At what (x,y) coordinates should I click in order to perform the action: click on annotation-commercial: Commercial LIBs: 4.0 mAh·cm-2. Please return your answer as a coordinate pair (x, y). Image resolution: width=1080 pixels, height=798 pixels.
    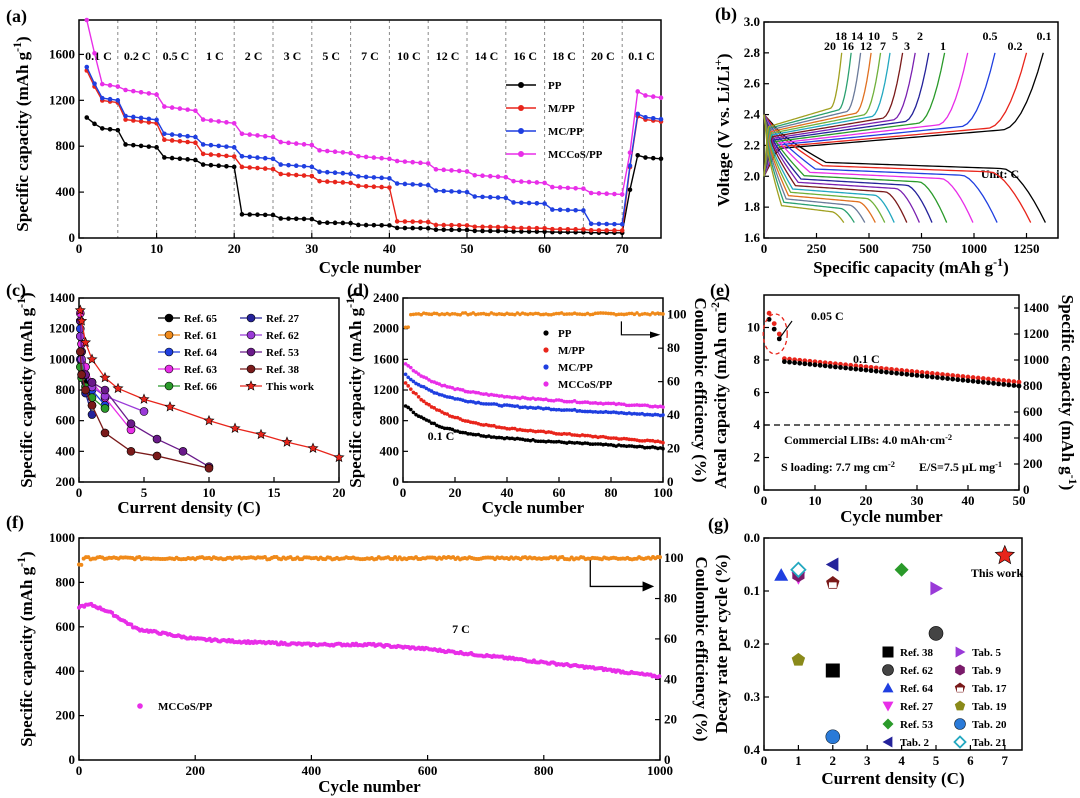
    Looking at the image, I should click on (868, 440).